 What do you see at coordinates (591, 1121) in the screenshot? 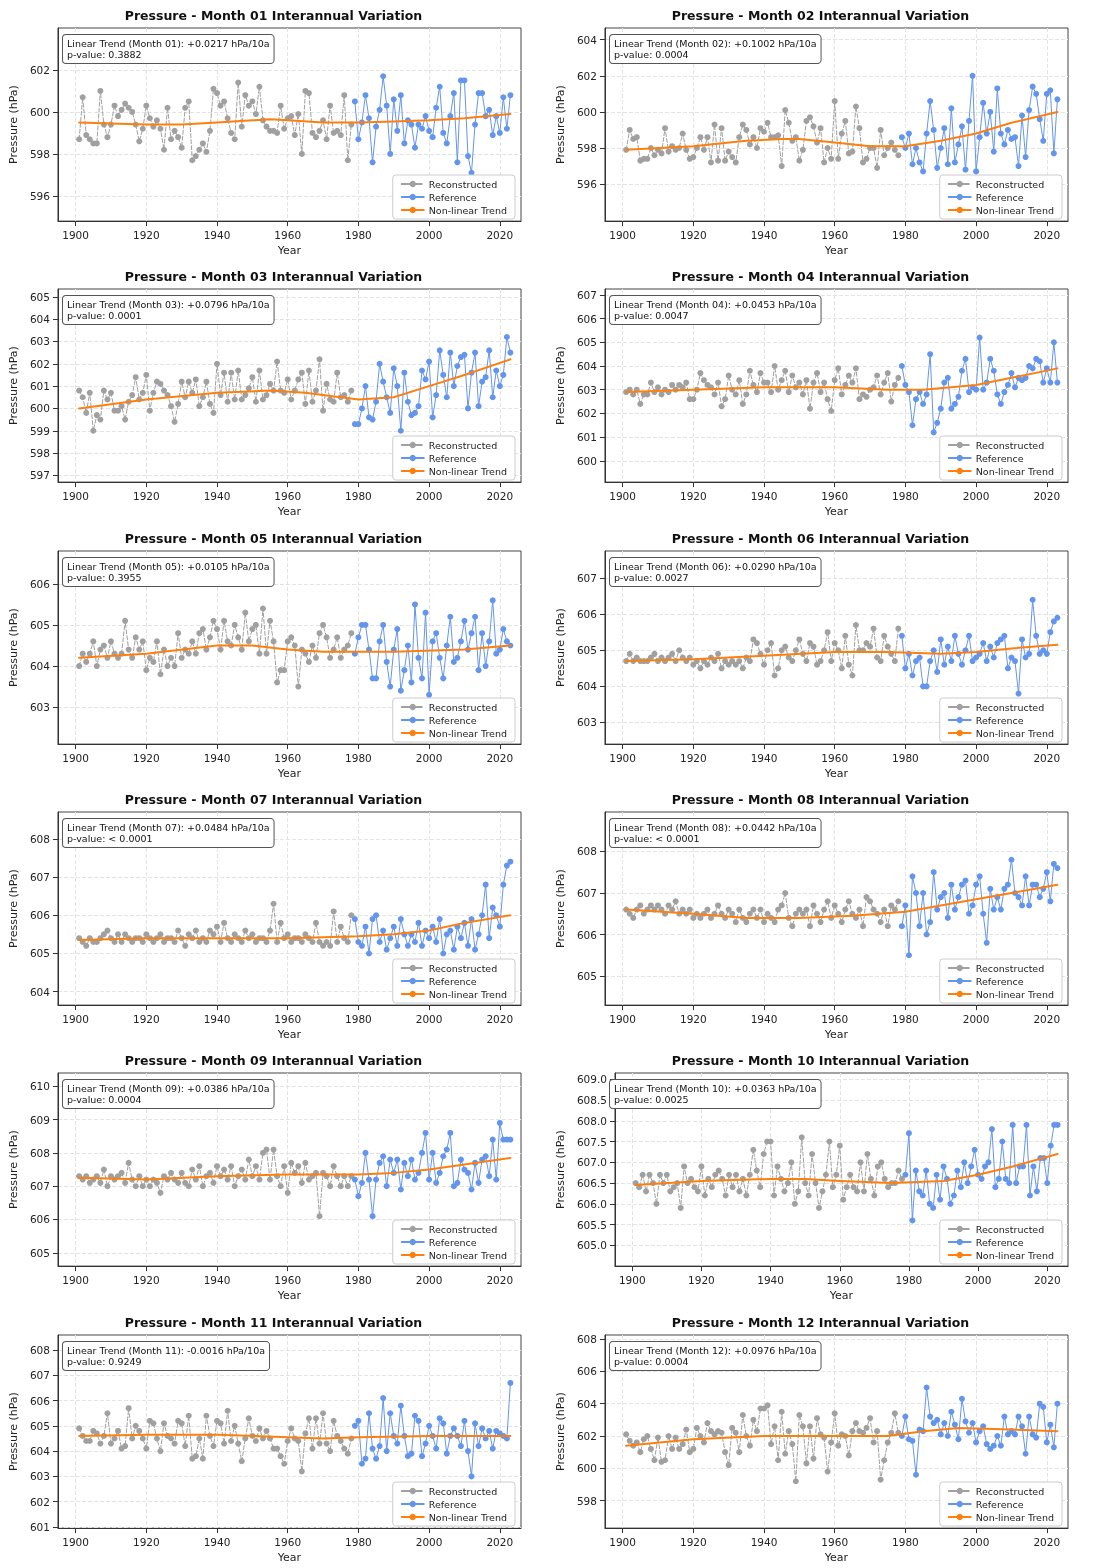
I see `y-tick-label: 608.0` at bounding box center [591, 1121].